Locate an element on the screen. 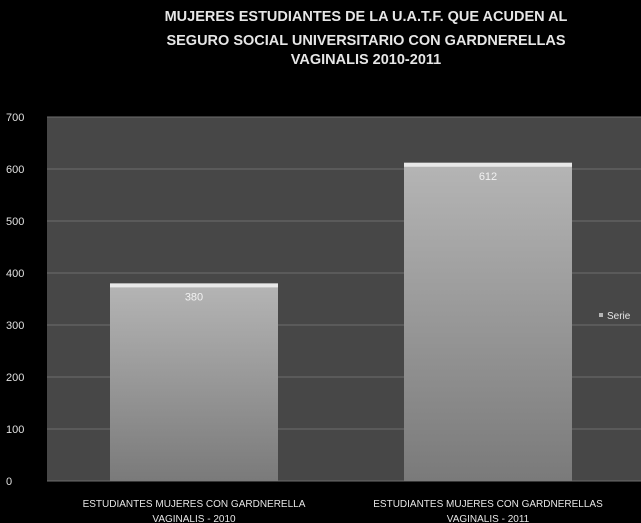 This screenshot has height=523, width=641. bar-2-cap is located at coordinates (488, 164).